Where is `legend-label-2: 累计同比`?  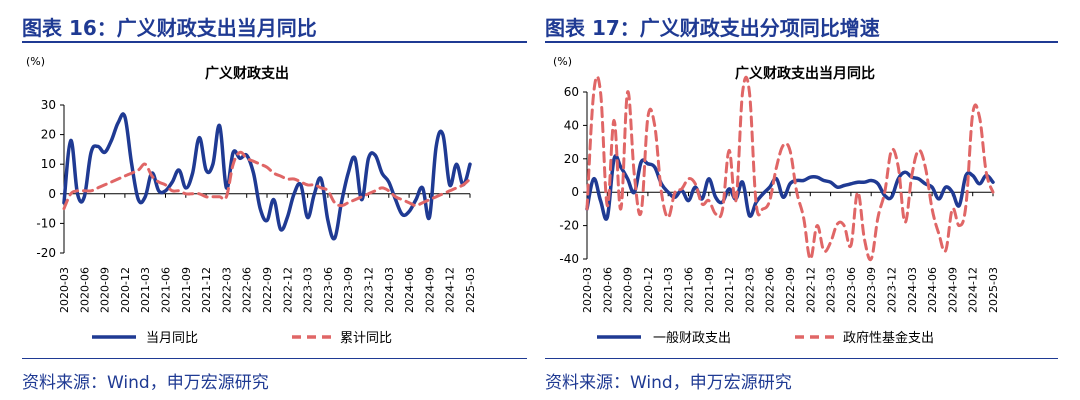 legend-label-2: 累计同比 is located at coordinates (366, 338).